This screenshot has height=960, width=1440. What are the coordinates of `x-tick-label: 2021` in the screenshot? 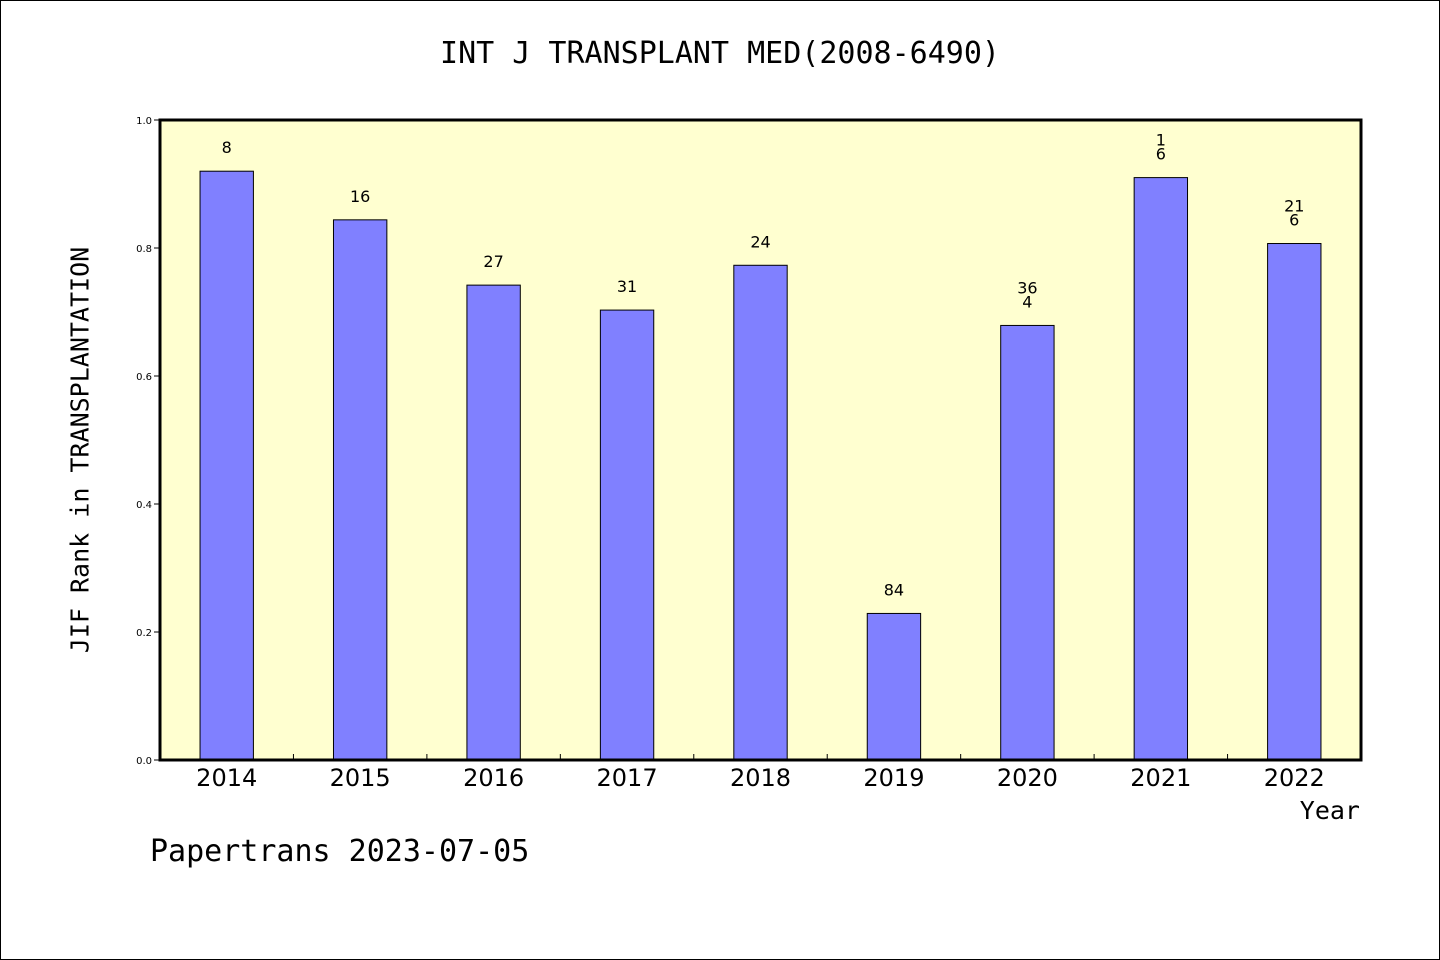 It's located at (1160, 778).